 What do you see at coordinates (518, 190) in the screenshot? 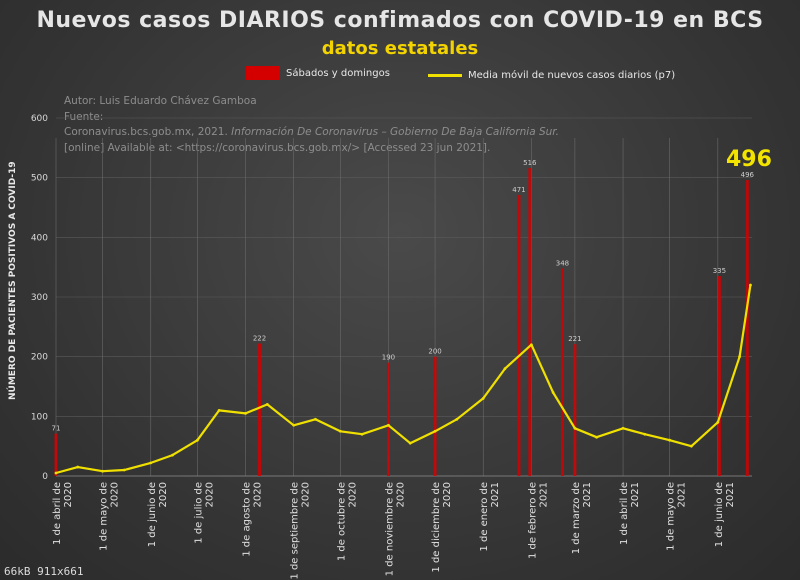
I see `bar-value-label: 471` at bounding box center [518, 190].